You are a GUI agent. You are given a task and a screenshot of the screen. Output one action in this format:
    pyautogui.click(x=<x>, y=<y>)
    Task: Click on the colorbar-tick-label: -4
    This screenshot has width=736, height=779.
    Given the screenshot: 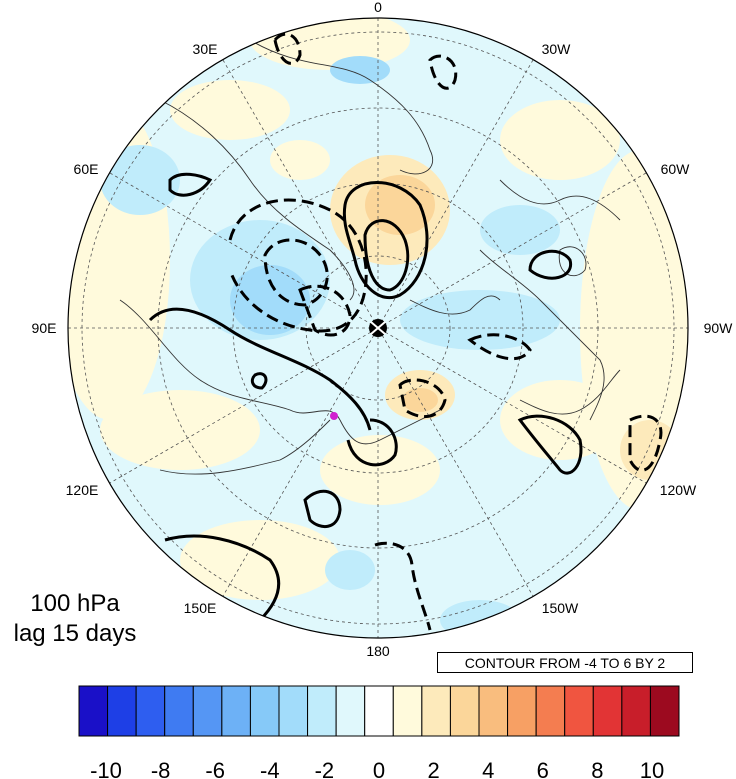 What is the action you would take?
    pyautogui.click(x=270, y=768)
    